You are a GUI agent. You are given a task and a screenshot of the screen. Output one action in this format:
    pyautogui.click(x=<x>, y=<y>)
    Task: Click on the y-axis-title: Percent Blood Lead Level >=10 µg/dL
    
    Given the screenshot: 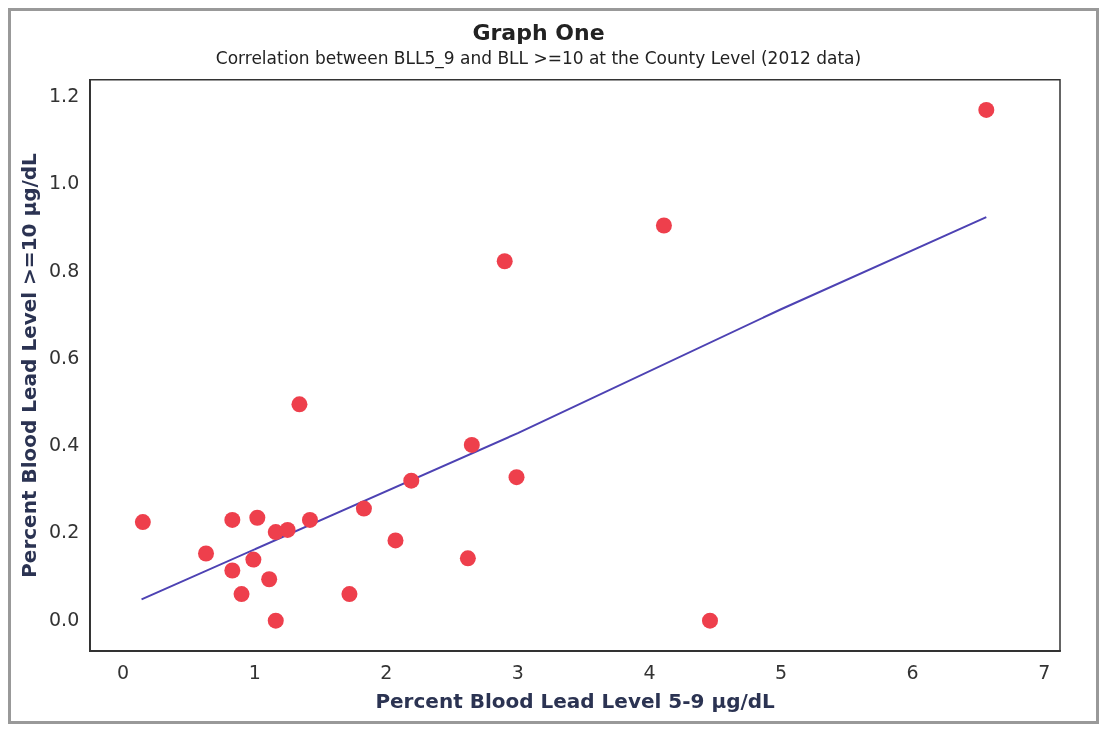 What is the action you would take?
    pyautogui.click(x=29, y=365)
    